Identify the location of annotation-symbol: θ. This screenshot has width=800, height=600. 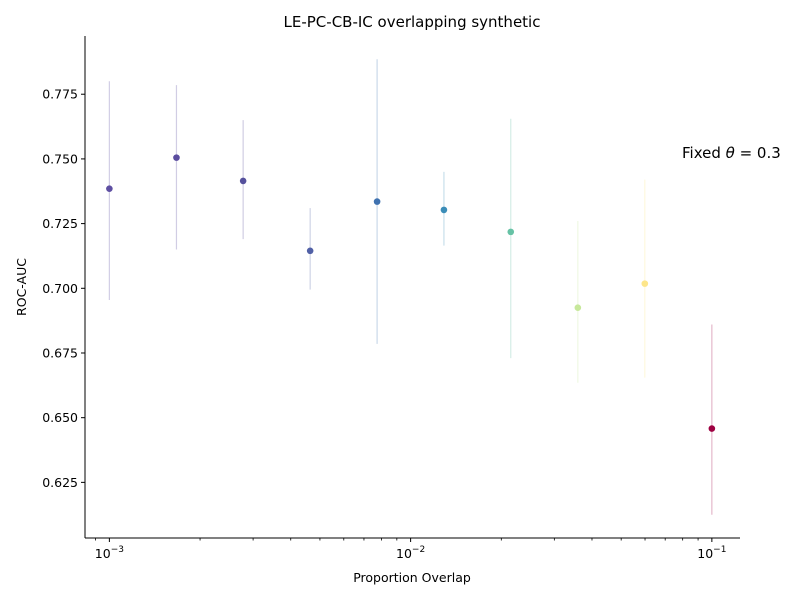
(730, 153).